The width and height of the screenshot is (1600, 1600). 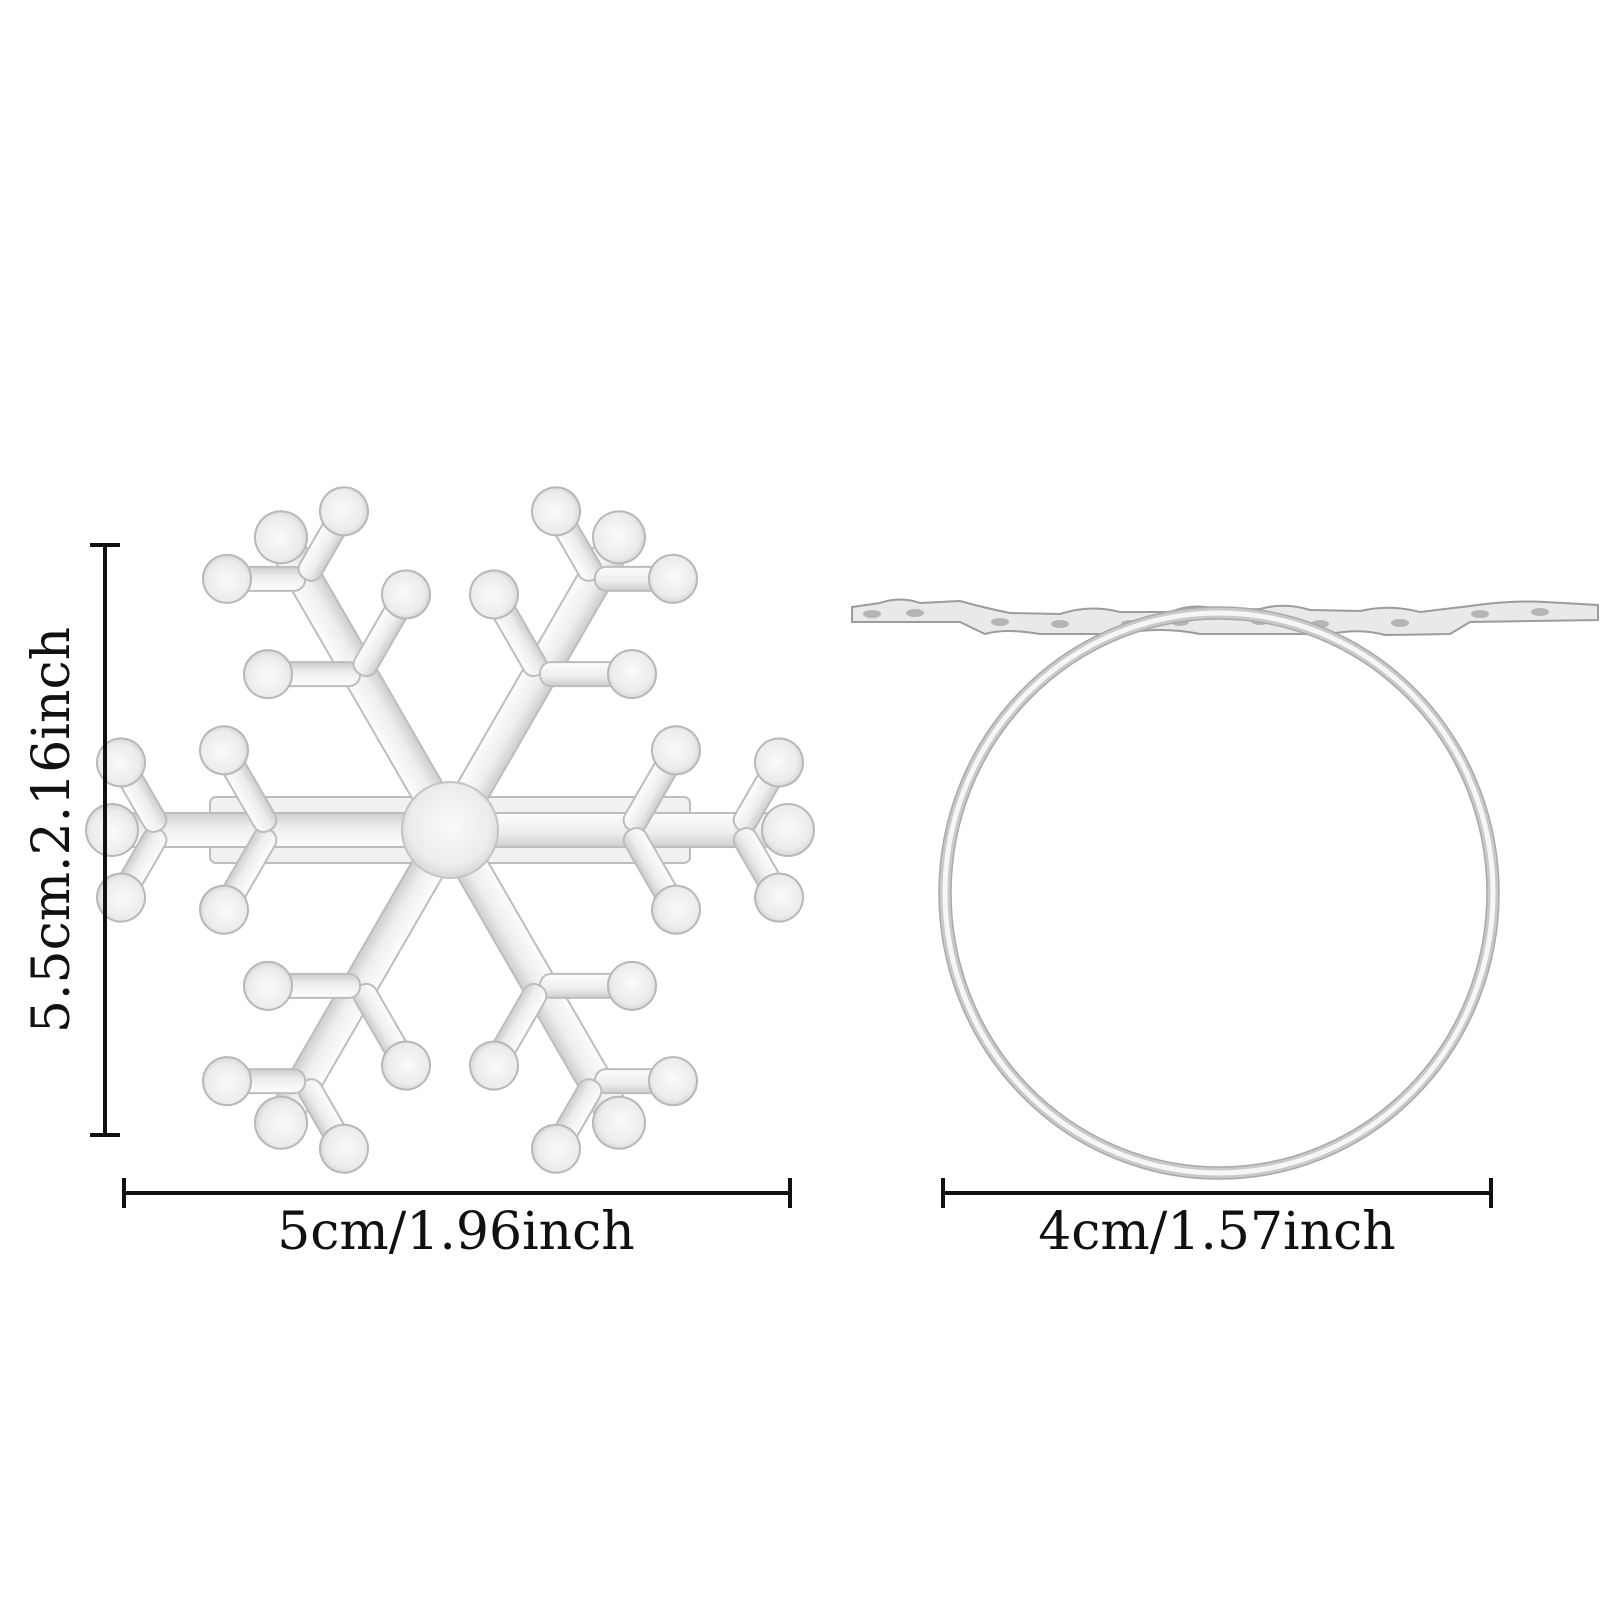 I want to click on width-dimension-line, so click(x=457, y=1193).